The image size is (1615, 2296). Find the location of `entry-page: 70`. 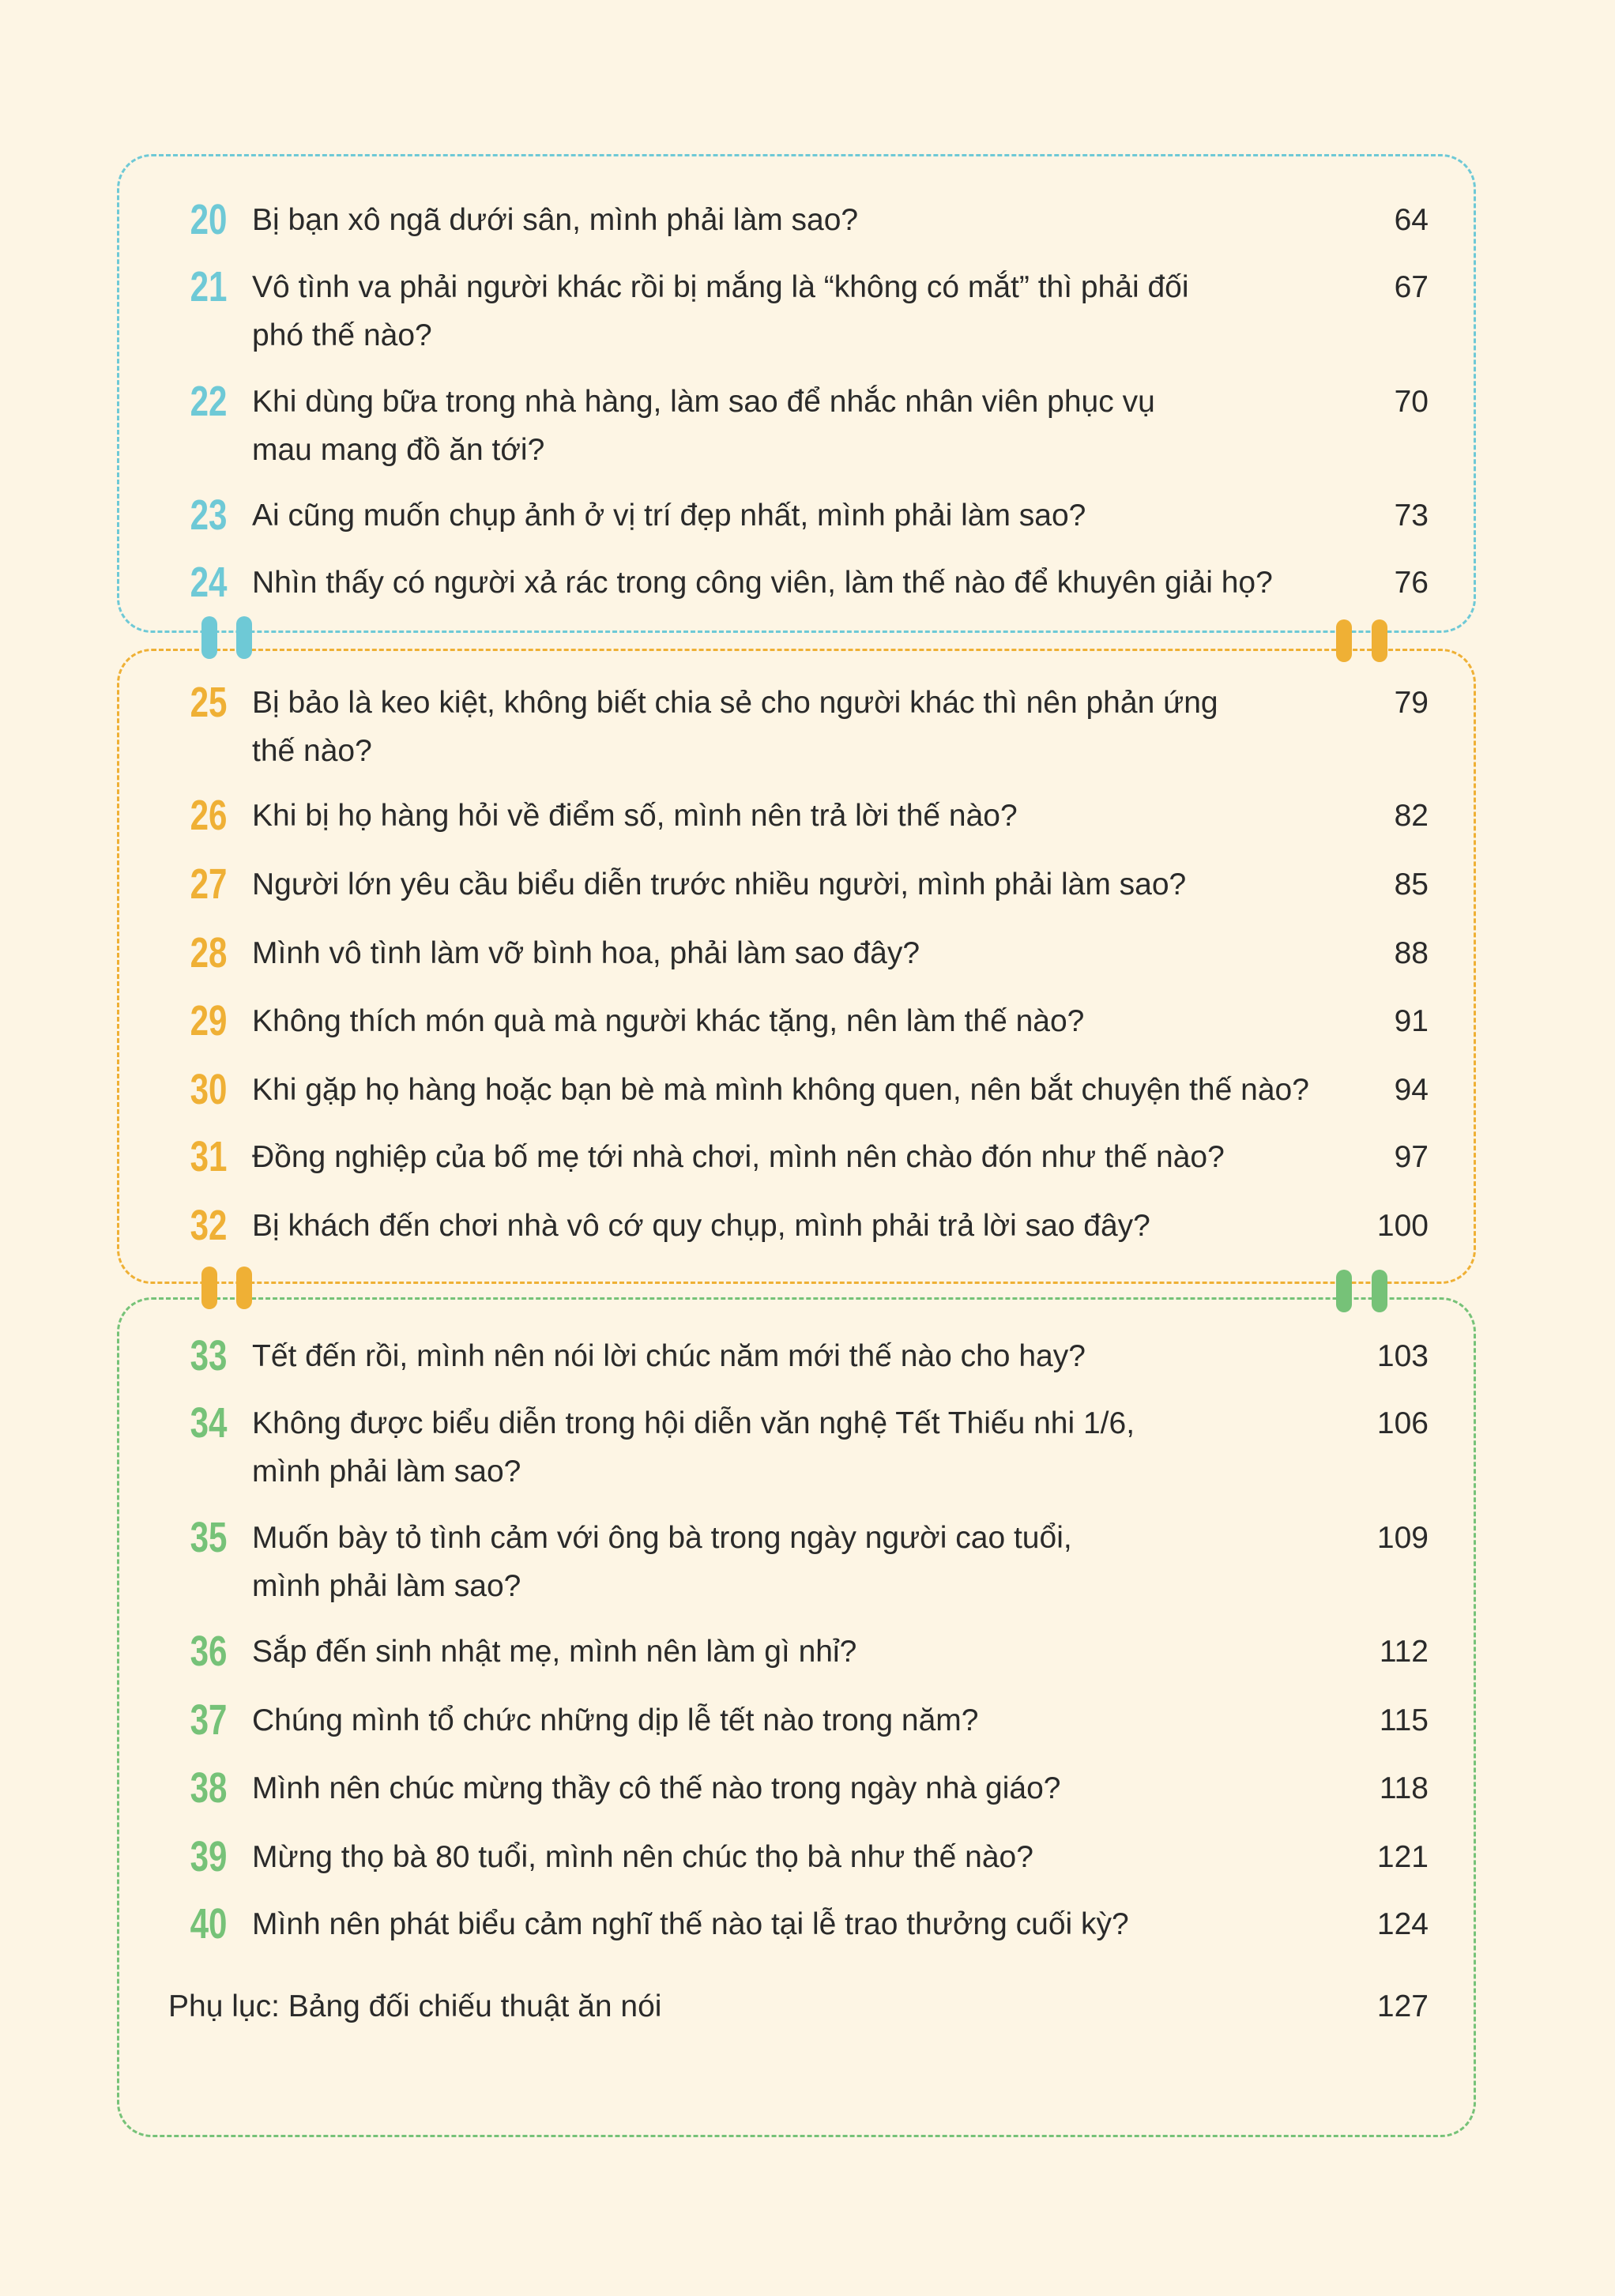

entry-page: 70 is located at coordinates (1411, 402).